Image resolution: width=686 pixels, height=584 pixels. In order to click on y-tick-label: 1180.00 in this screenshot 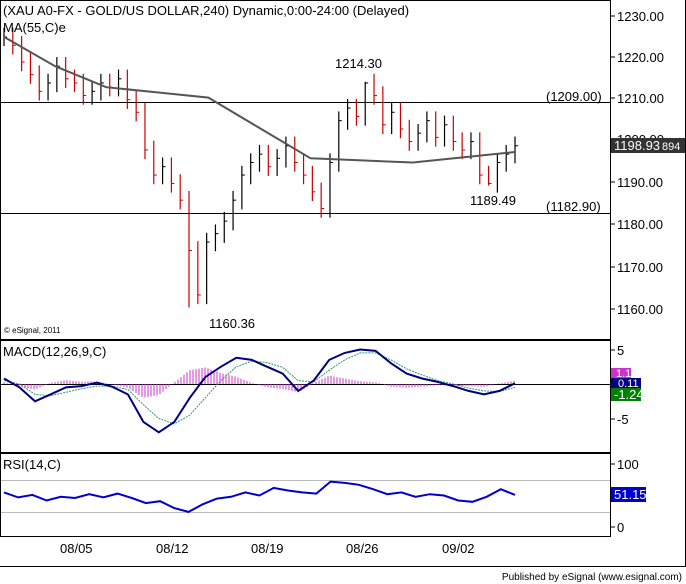, I will do `click(640, 224)`.